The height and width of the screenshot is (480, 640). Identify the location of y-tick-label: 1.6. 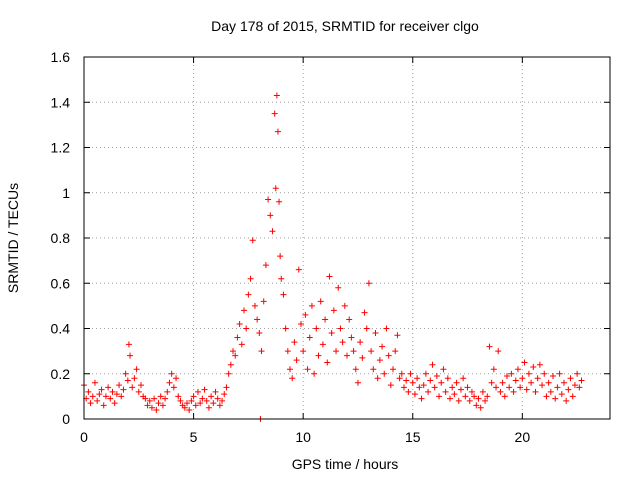
(61, 57).